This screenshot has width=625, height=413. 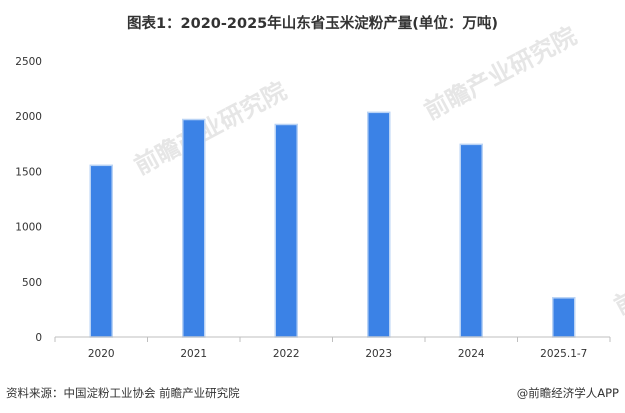 I want to click on y-tick-label: 2000, so click(x=28, y=117).